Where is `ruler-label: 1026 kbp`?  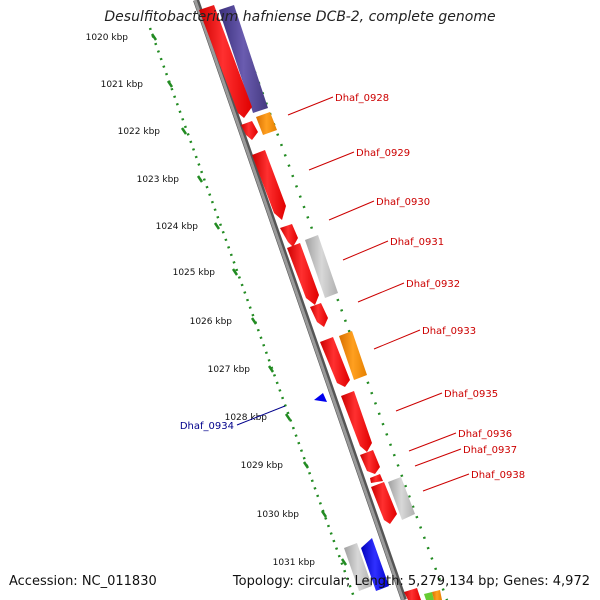 ruler-label: 1026 kbp is located at coordinates (211, 322).